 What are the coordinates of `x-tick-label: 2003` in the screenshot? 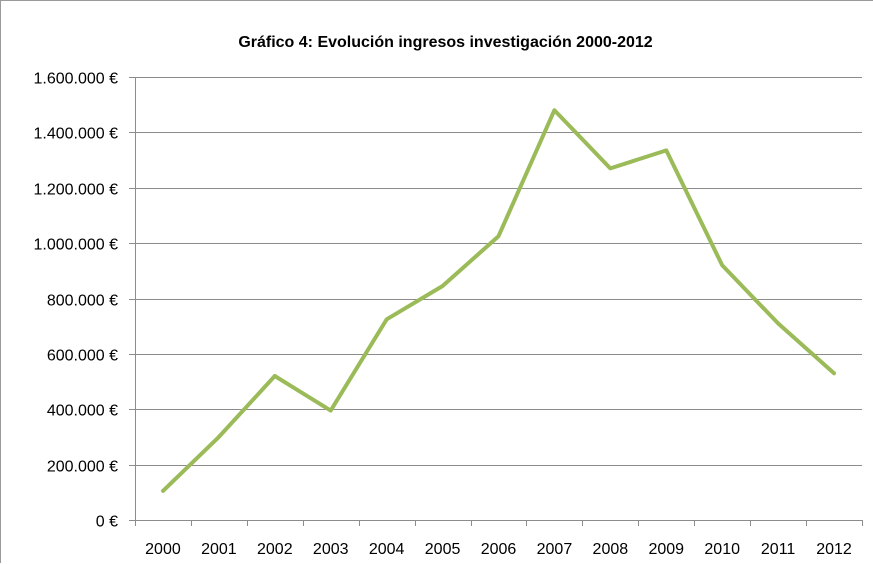 It's located at (331, 549).